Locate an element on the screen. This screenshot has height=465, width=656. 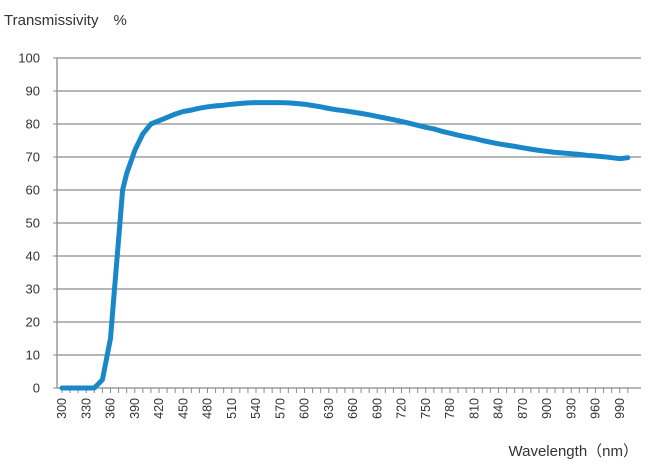
x-tick-label: 570 is located at coordinates (280, 408).